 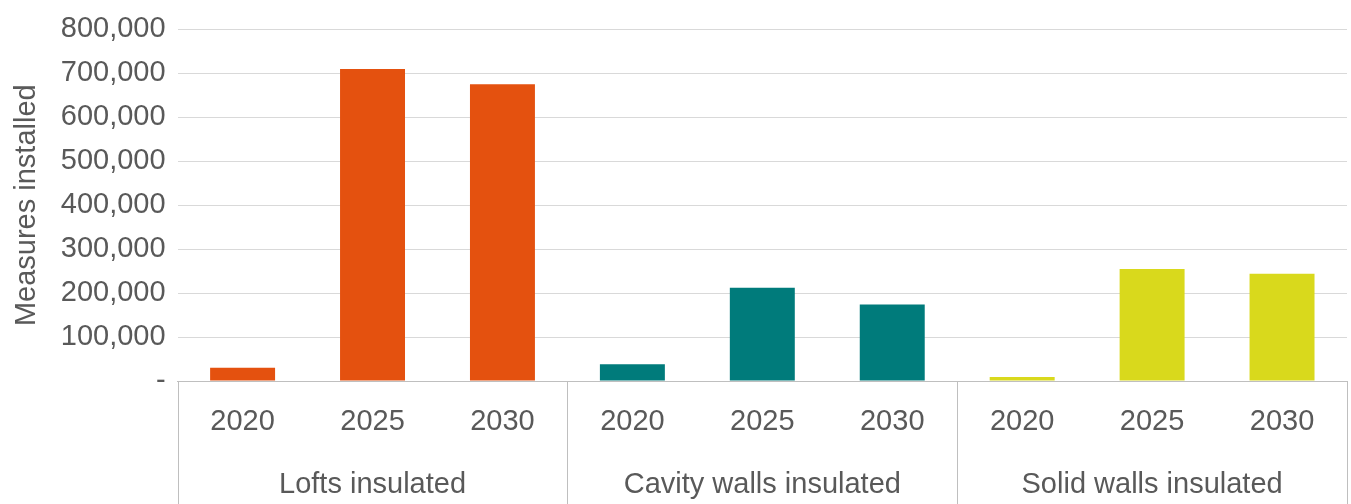 What do you see at coordinates (160, 379) in the screenshot?
I see `y-tick-label: -` at bounding box center [160, 379].